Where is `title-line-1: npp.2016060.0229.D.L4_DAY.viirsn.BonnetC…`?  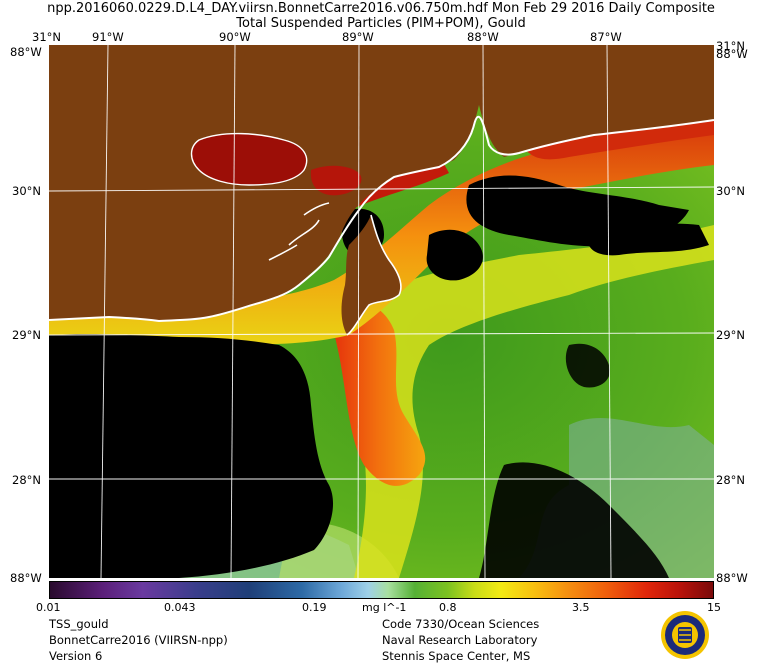
title-line-1: npp.2016060.0229.D.L4_DAY.viirsn.BonnetC… is located at coordinates (381, 8).